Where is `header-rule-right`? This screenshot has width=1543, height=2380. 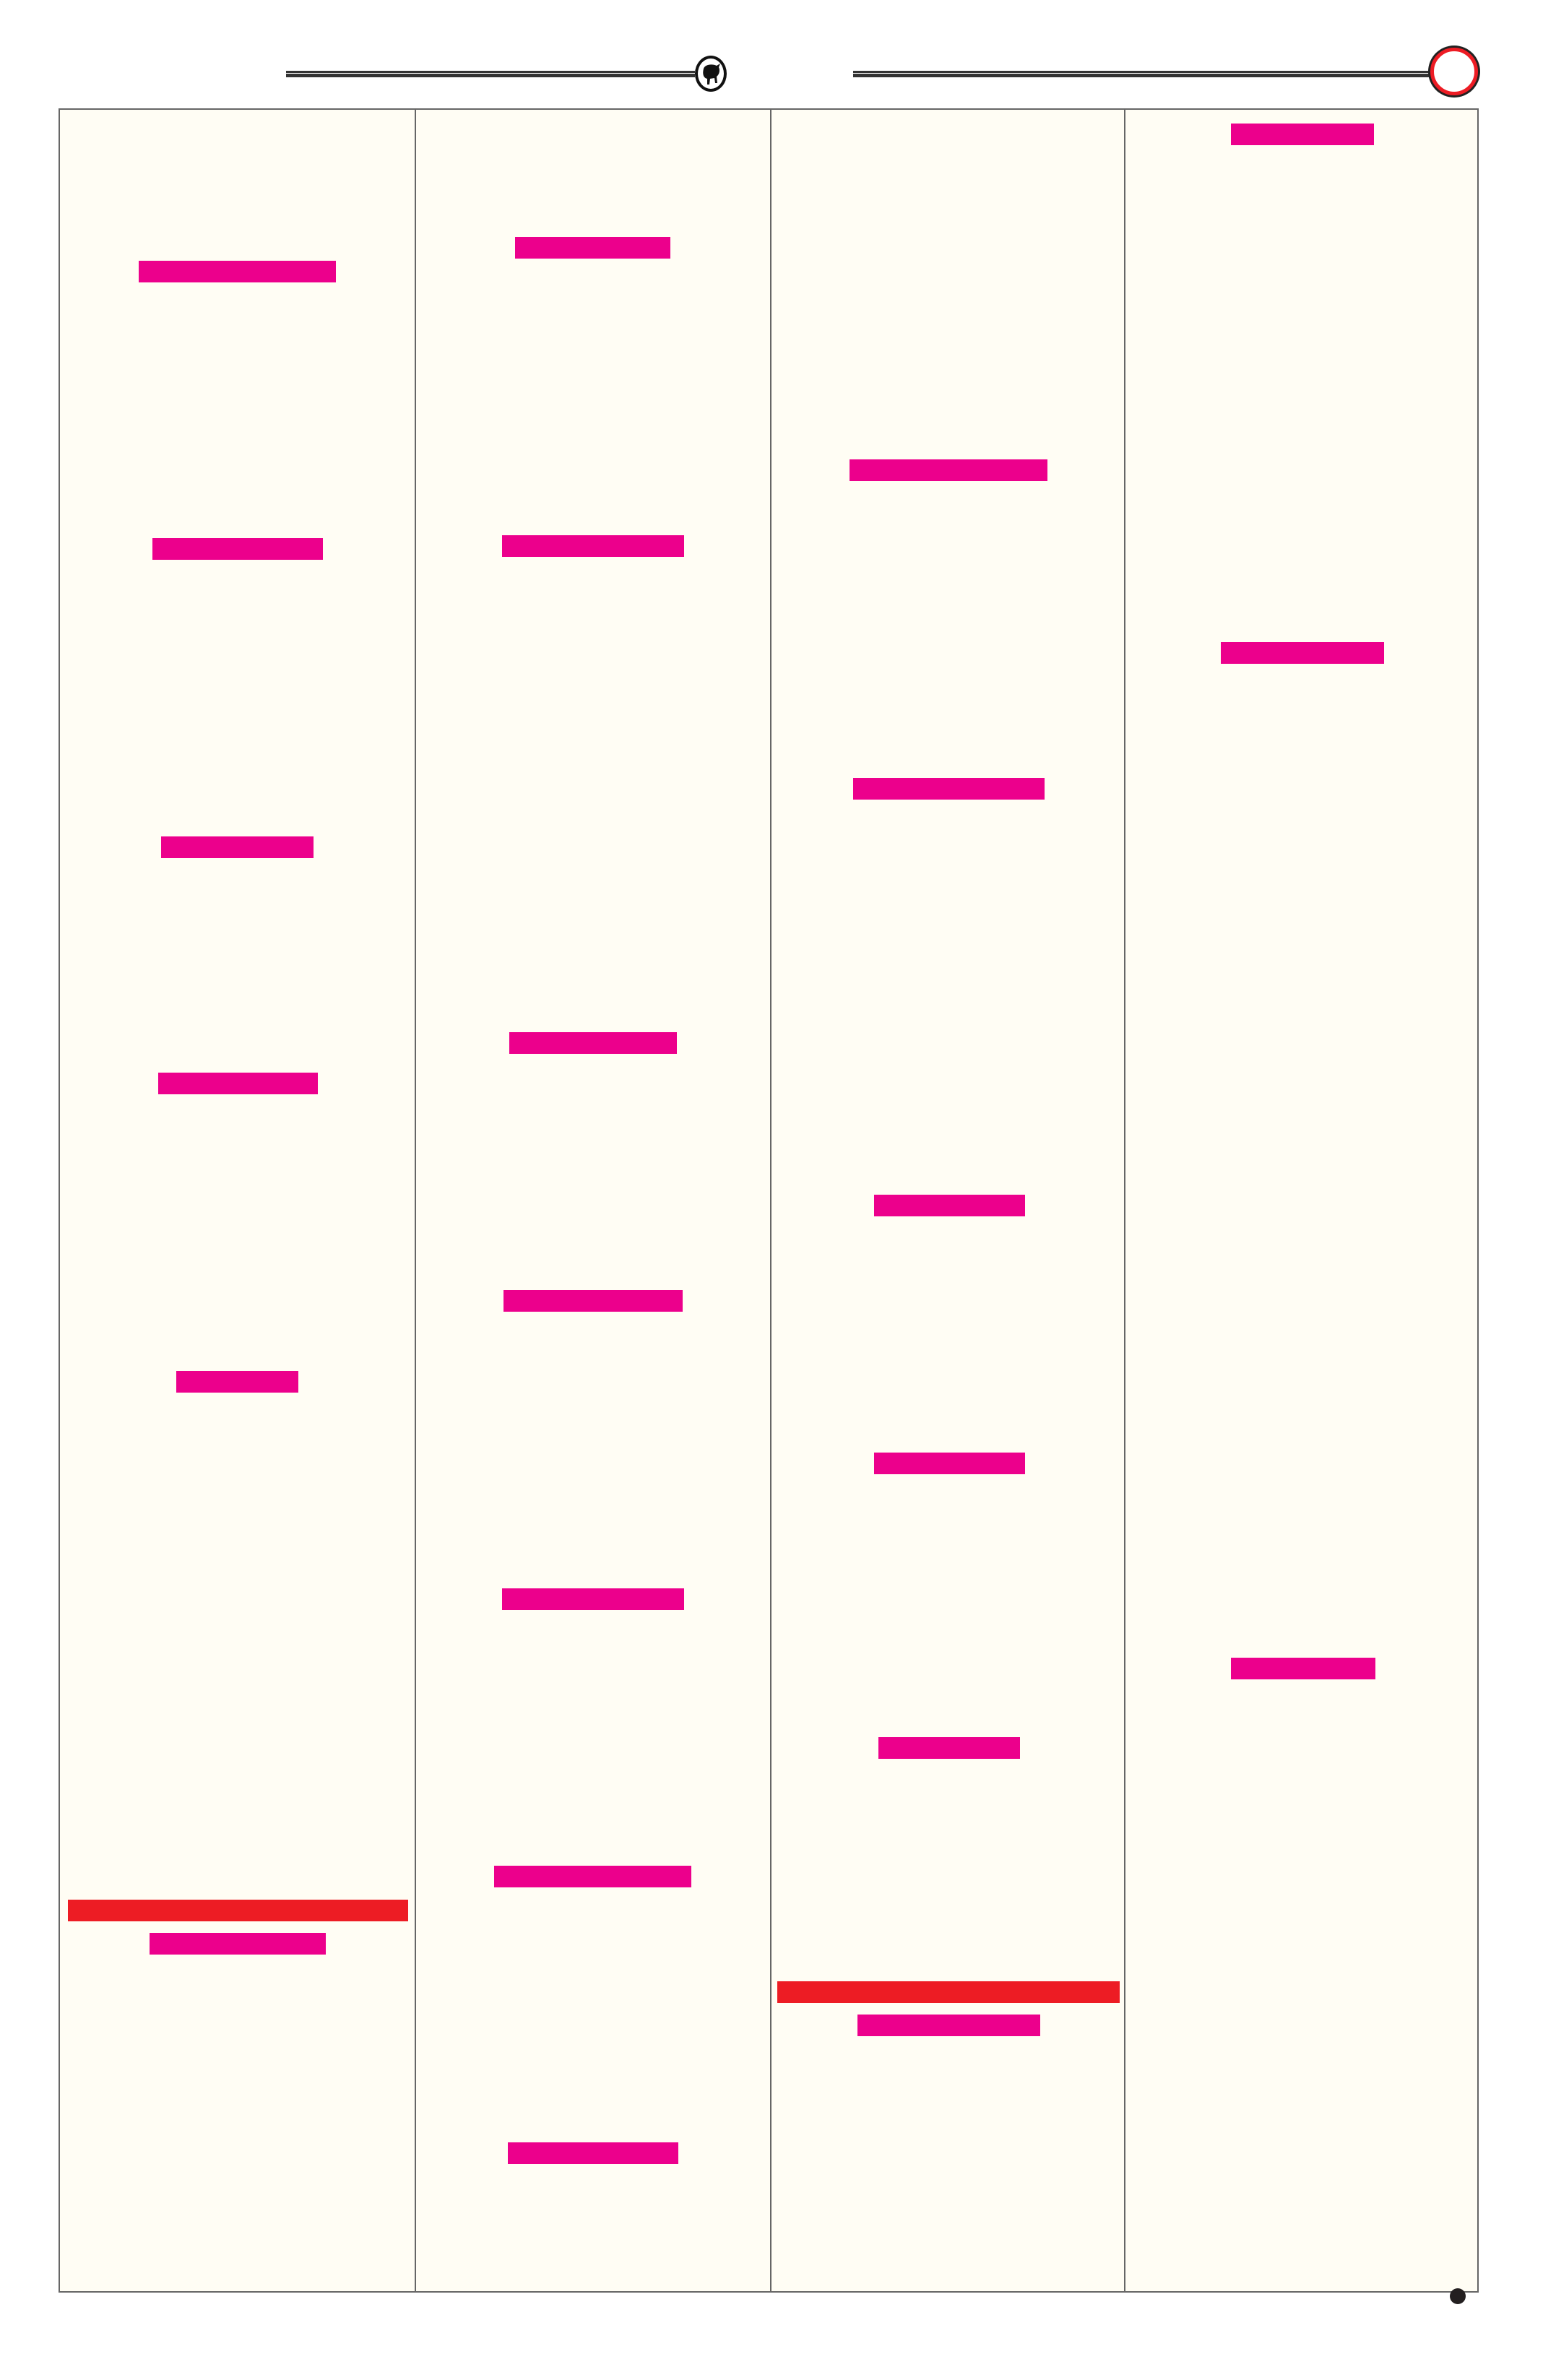
header-rule-right is located at coordinates (1142, 74).